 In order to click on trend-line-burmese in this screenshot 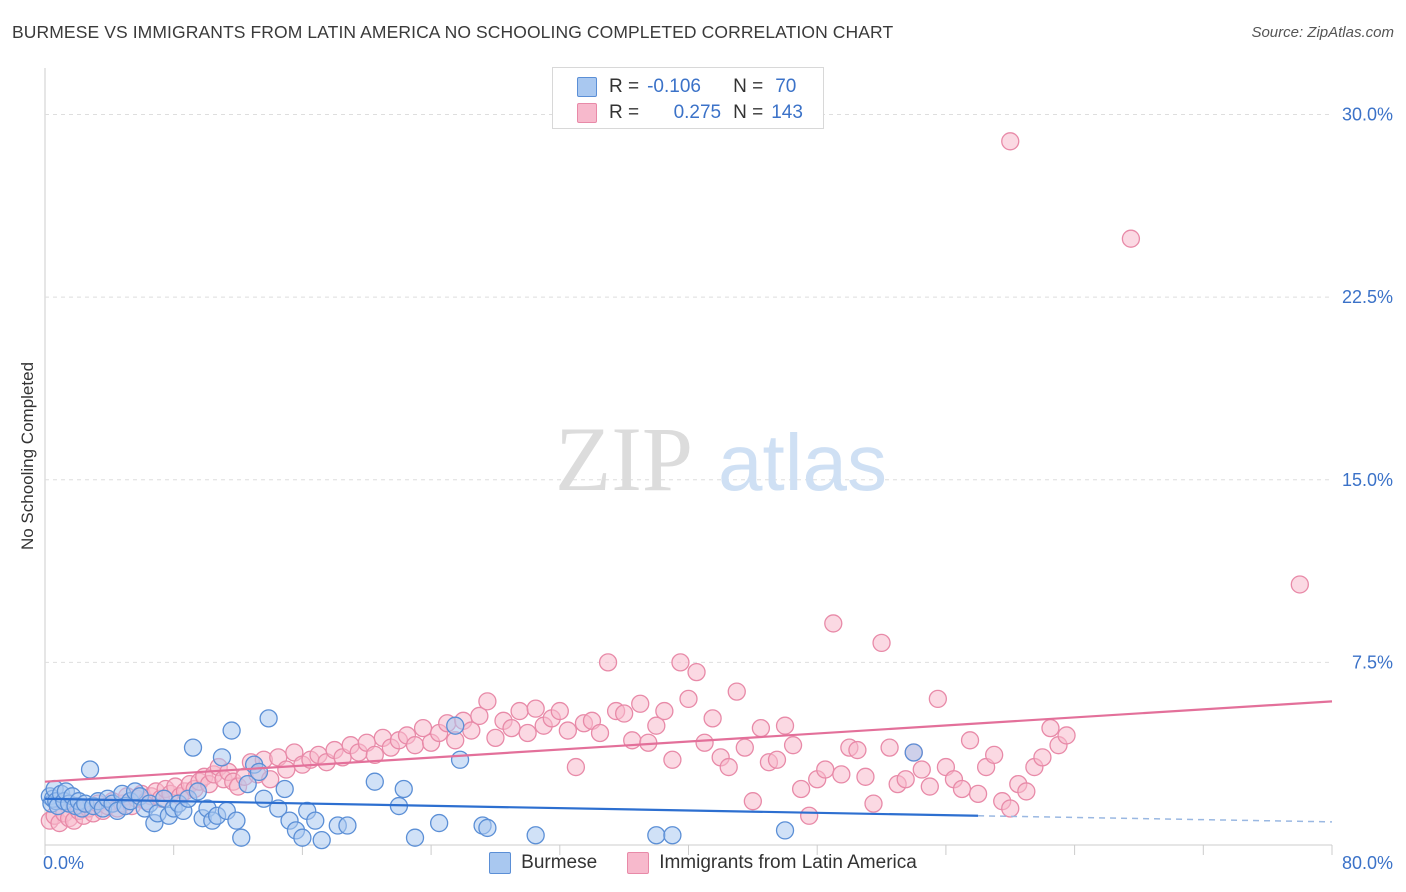, I will do `click(511, 807)`.